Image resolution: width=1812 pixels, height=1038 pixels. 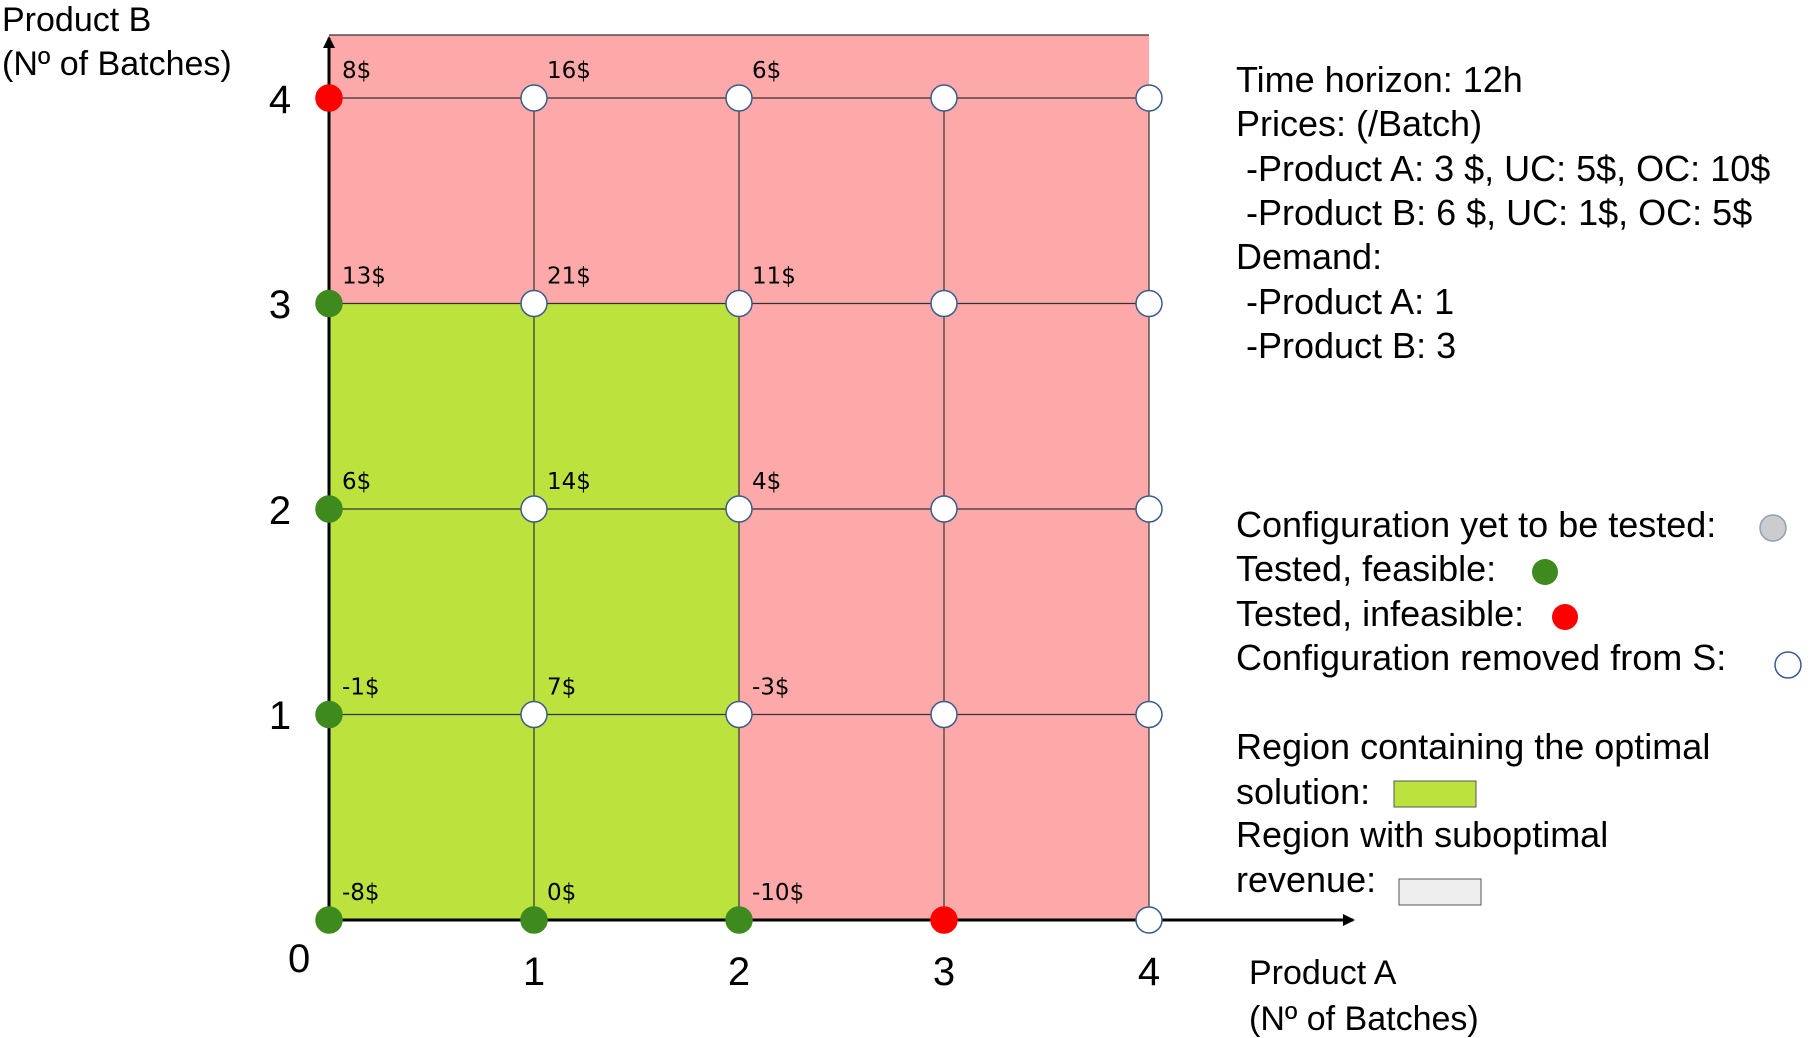 What do you see at coordinates (356, 71) in the screenshot?
I see `revenue-label-a0-b4: 8$` at bounding box center [356, 71].